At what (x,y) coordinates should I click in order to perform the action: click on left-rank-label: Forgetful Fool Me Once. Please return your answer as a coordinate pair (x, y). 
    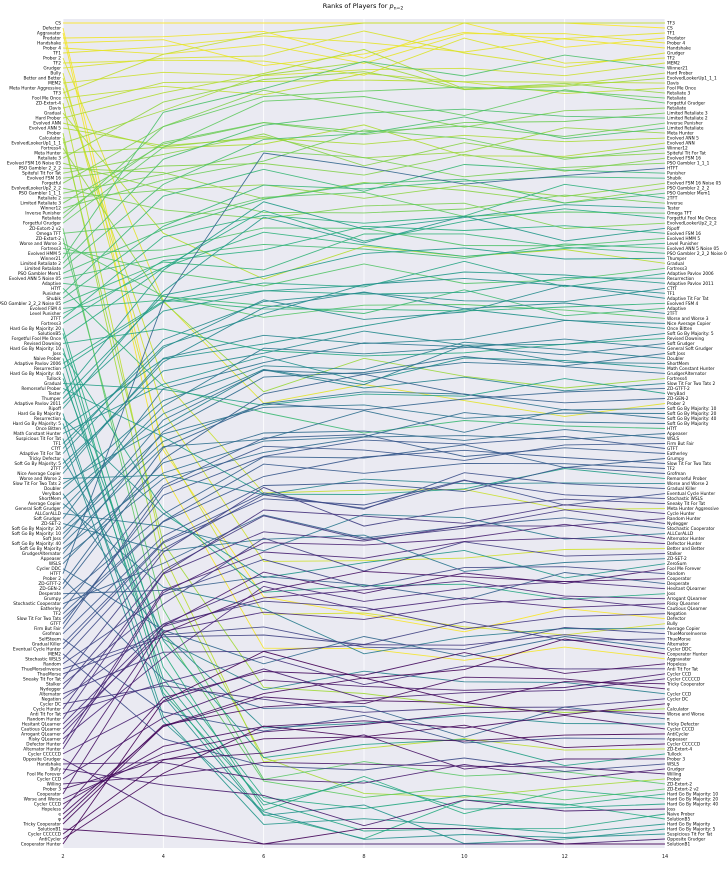
    Looking at the image, I should click on (37, 339).